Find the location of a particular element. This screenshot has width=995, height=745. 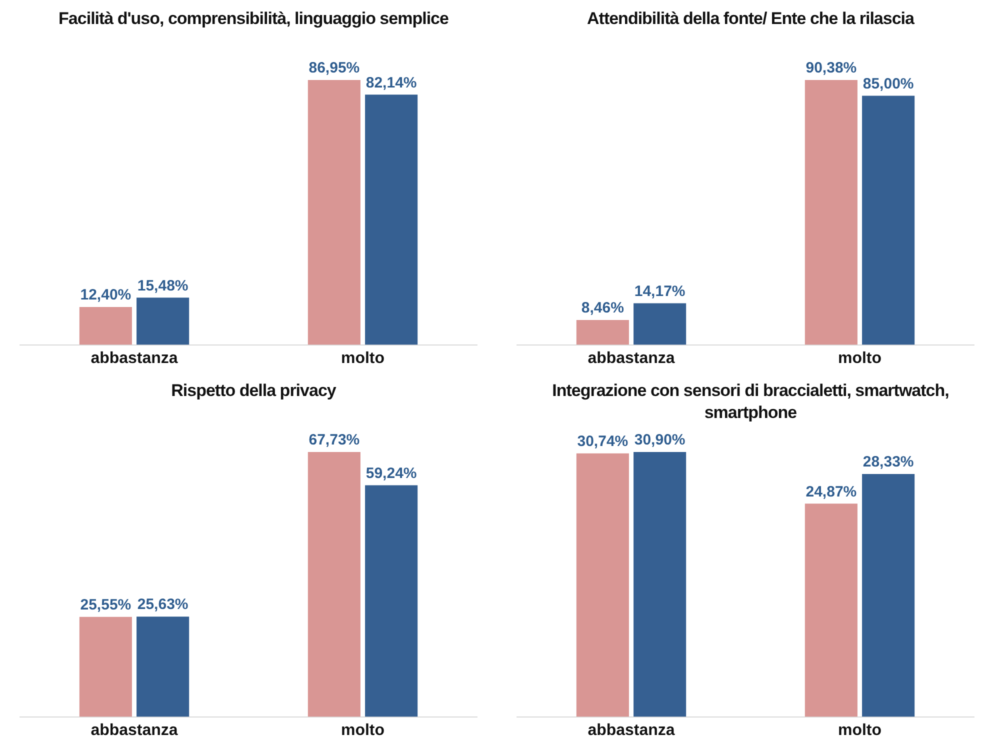

data-label: 15,48% is located at coordinates (162, 285).